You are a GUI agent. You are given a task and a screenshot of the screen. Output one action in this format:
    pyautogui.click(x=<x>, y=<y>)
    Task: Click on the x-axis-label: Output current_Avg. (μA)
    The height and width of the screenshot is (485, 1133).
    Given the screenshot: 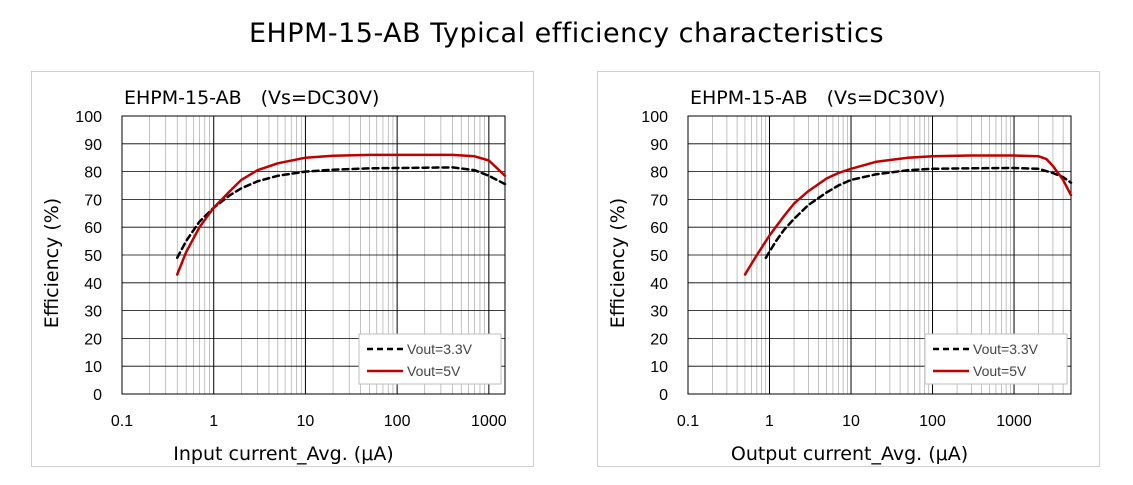 What is the action you would take?
    pyautogui.click(x=849, y=454)
    